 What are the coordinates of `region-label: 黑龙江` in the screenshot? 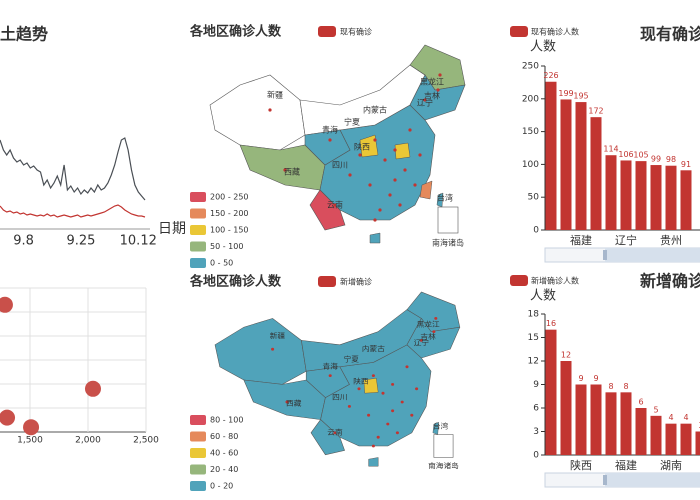 It's located at (432, 82).